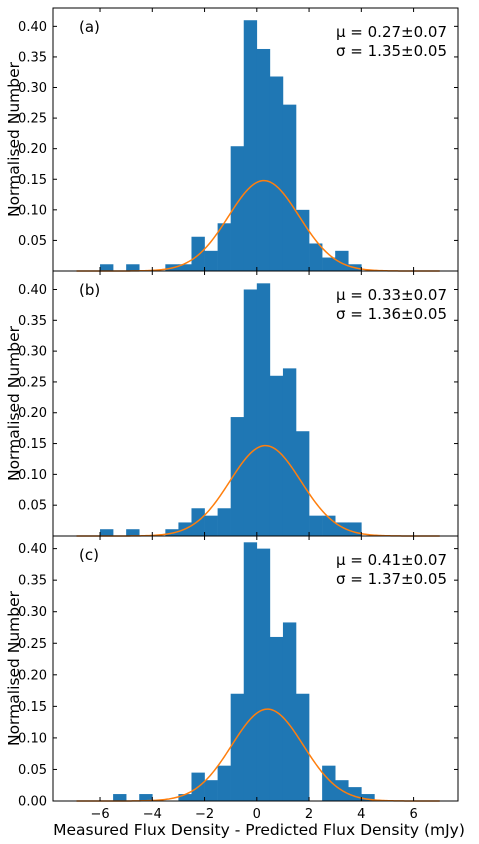  I want to click on sigma-annotation: σ = 1.37±0.05, so click(391, 579).